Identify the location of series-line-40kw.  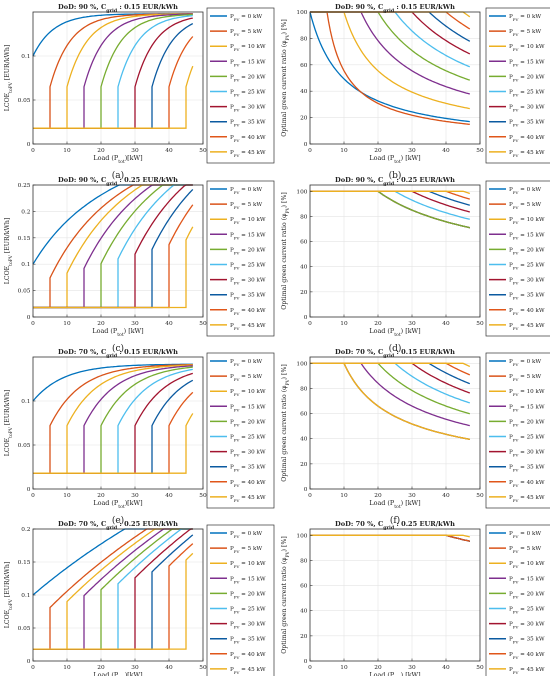
(113, 596).